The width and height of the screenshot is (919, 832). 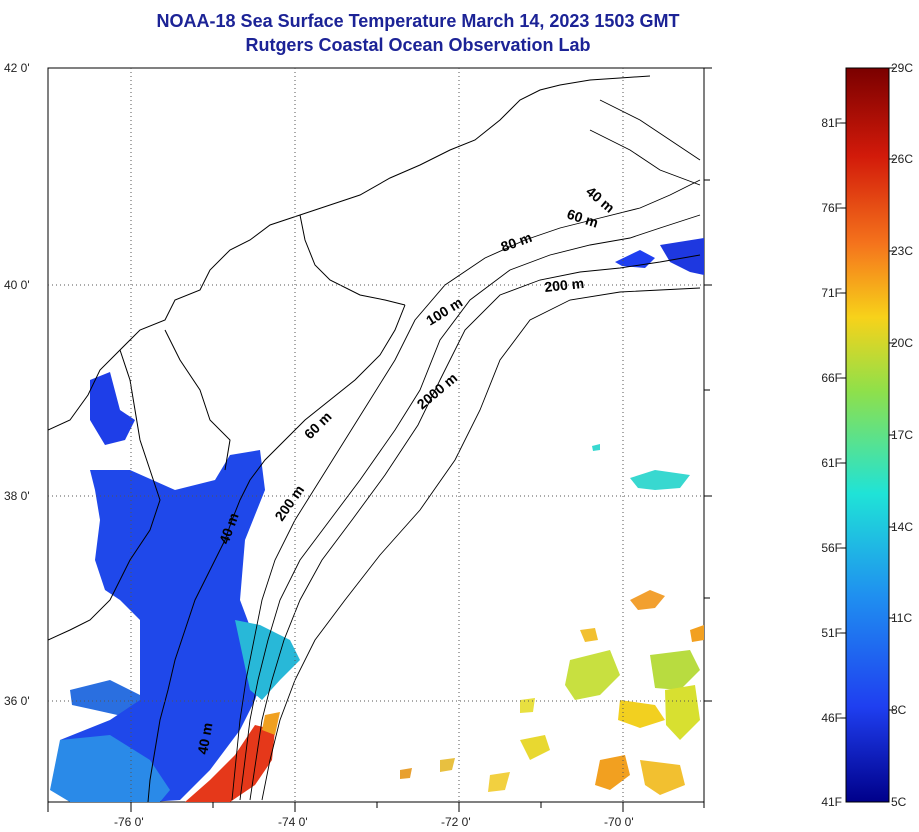 What do you see at coordinates (456, 822) in the screenshot?
I see `lon-label: -72 0'` at bounding box center [456, 822].